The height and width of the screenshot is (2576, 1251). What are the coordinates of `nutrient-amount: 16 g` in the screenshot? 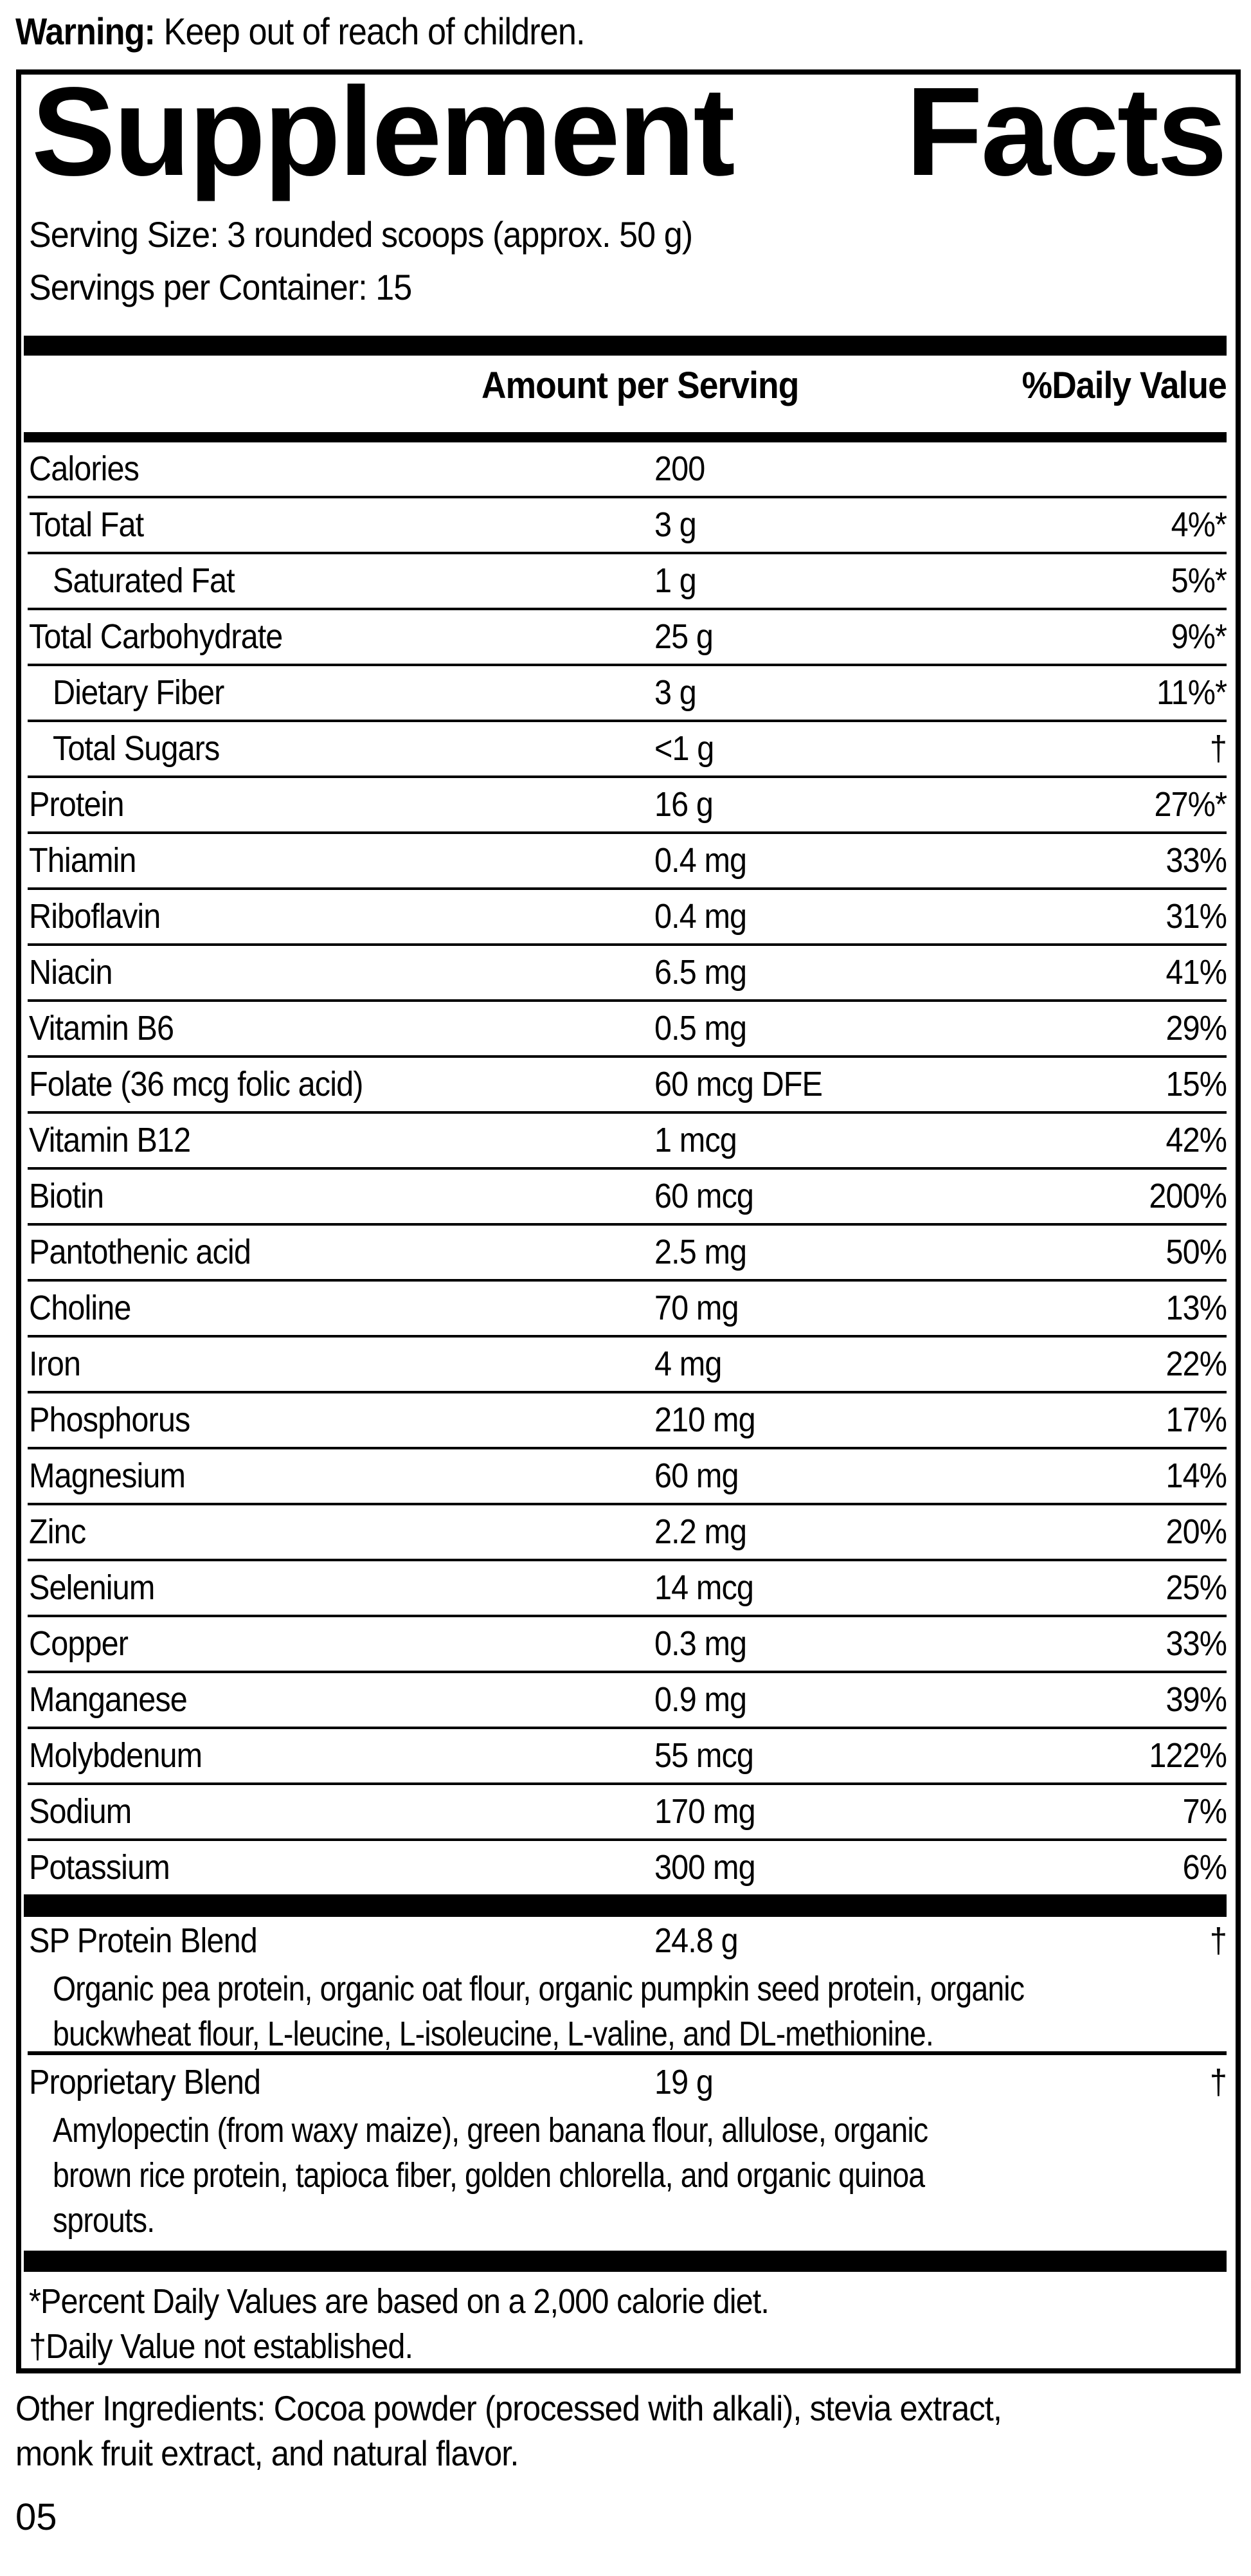 It's located at (684, 804).